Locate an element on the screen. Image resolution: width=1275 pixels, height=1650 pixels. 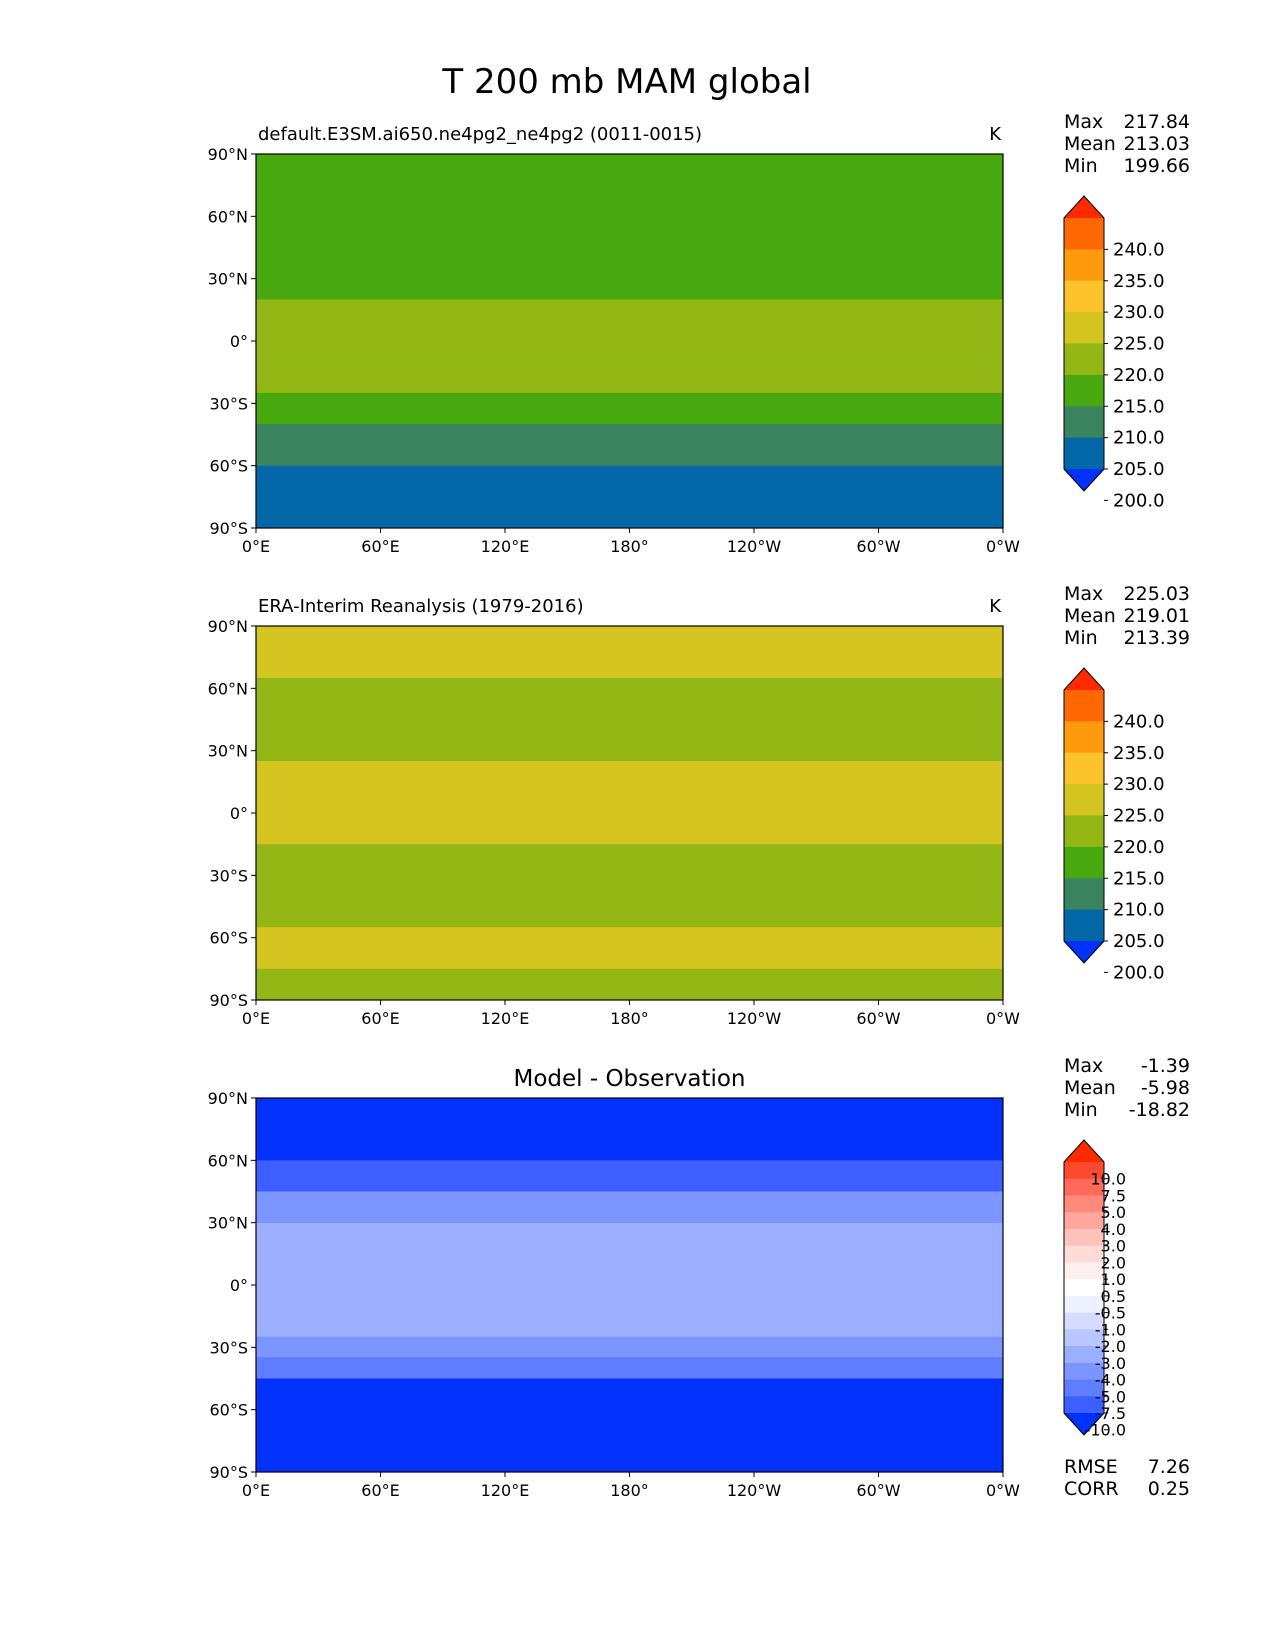
colorbar-label: -5.0 is located at coordinates (1110, 1396).